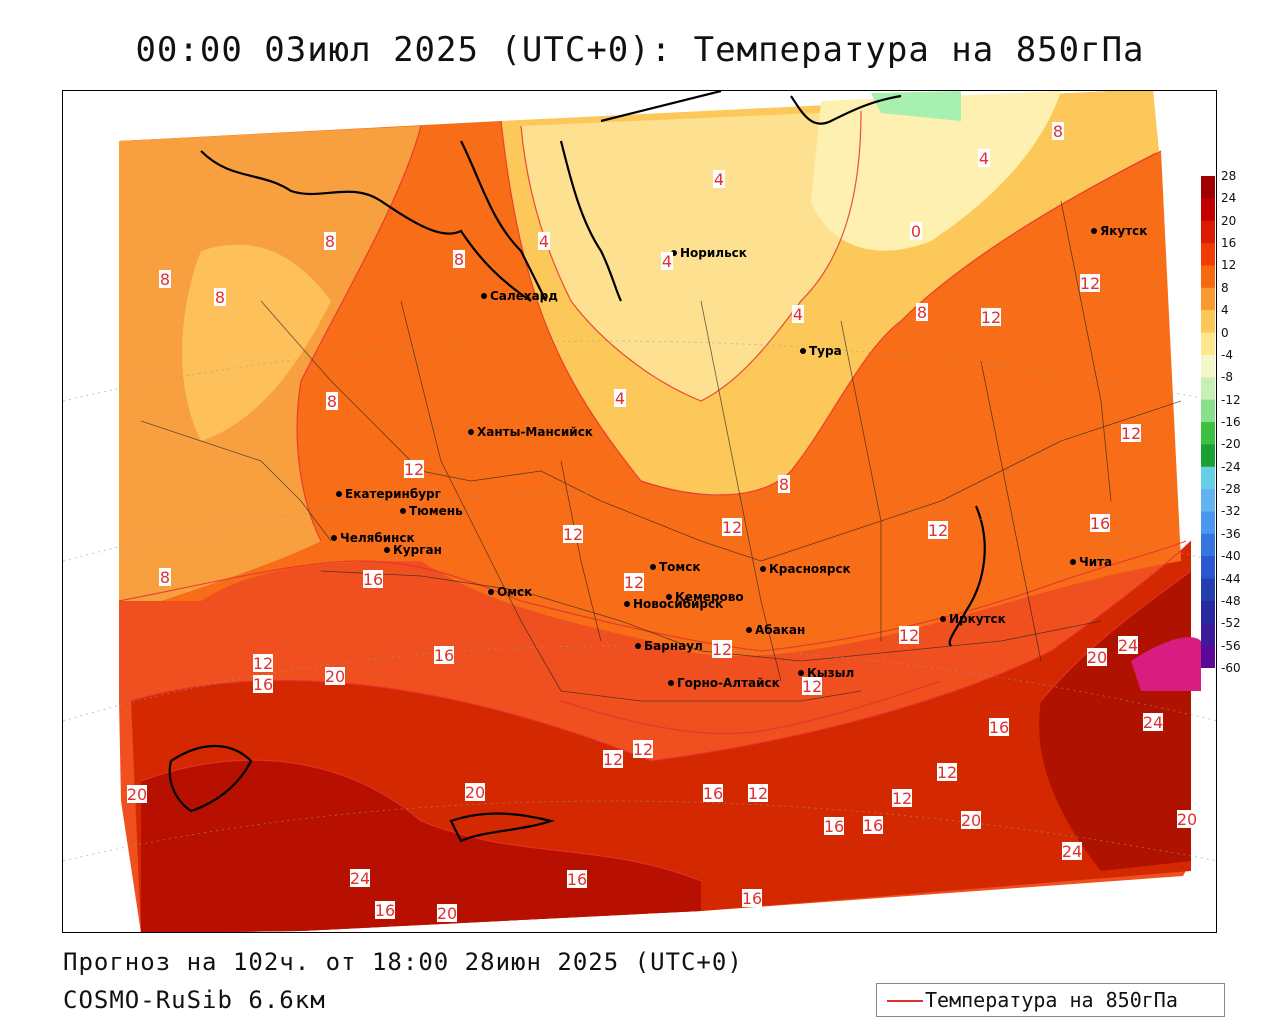 The height and width of the screenshot is (1024, 1280). I want to click on colorbar-tick-label: -40, so click(1231, 556).